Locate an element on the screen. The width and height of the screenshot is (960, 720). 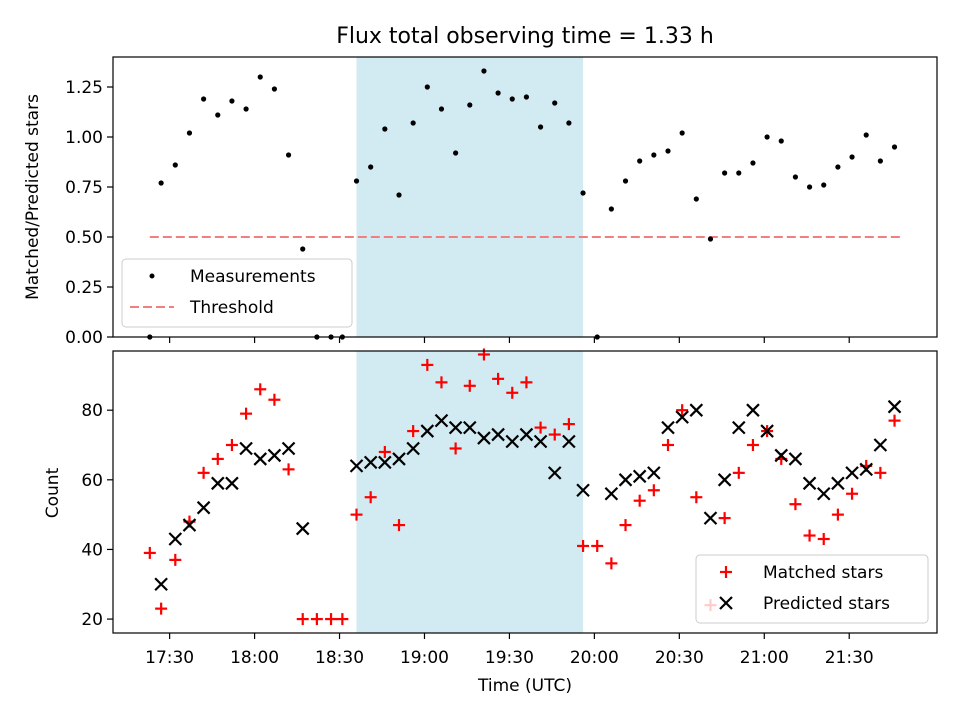
x-tick-label: 20:00 is located at coordinates (594, 658).